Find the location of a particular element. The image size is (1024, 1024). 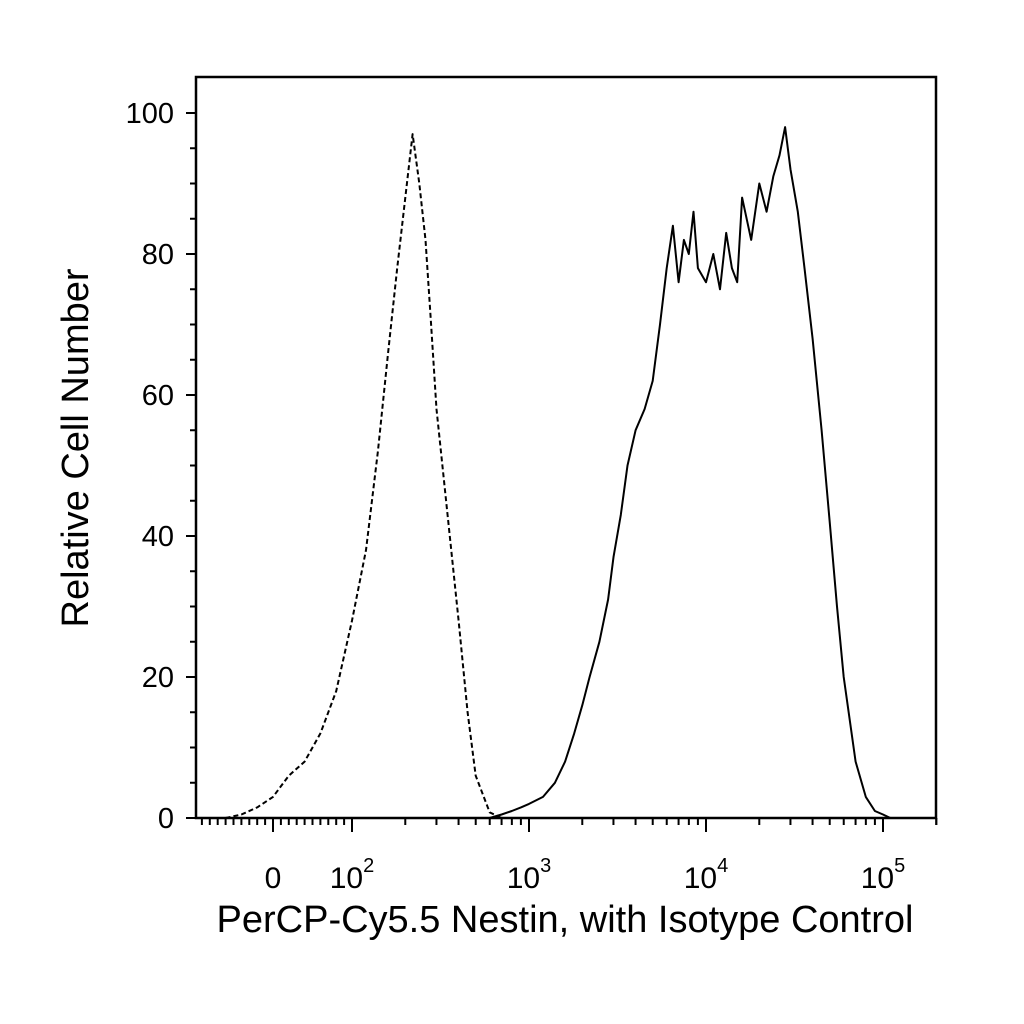

x-tick-label: 10² is located at coordinates (352, 875).